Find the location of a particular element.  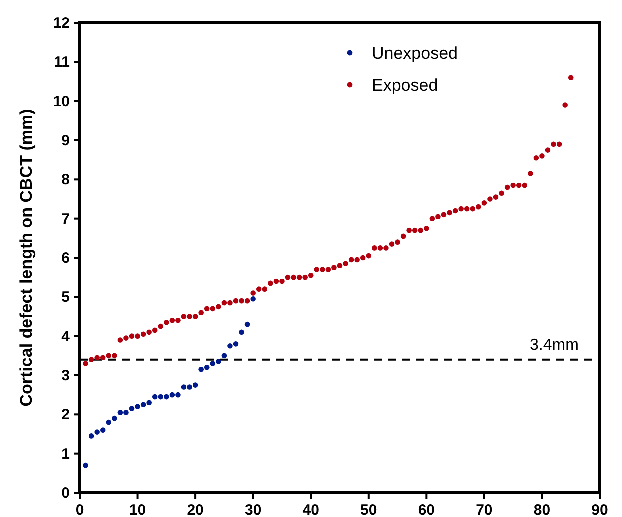

x-tick-label: 60 is located at coordinates (427, 509).